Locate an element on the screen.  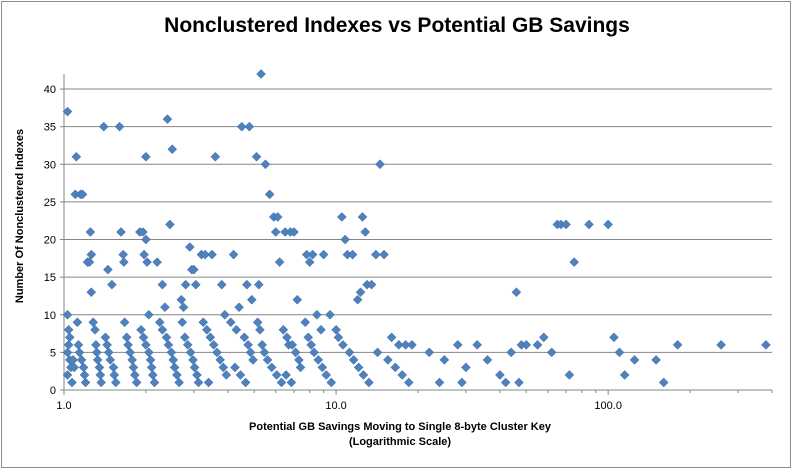
y-tick-label: 20 is located at coordinates (50, 241).